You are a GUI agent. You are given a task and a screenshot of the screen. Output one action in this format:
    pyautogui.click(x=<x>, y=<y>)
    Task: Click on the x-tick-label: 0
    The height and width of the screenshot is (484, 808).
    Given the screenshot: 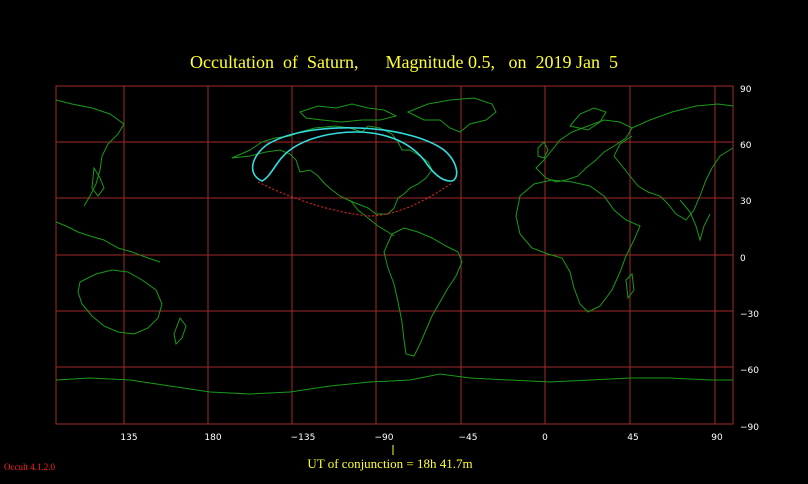 What is the action you would take?
    pyautogui.click(x=545, y=438)
    